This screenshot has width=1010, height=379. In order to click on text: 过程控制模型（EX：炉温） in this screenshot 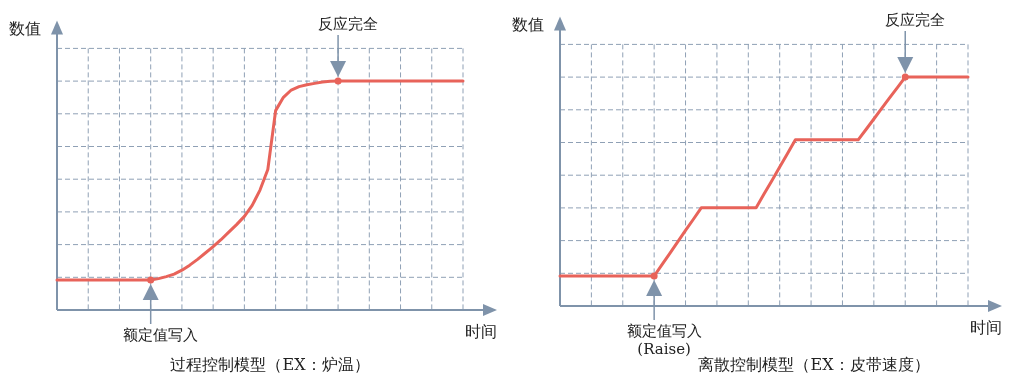, I will do `click(270, 364)`.